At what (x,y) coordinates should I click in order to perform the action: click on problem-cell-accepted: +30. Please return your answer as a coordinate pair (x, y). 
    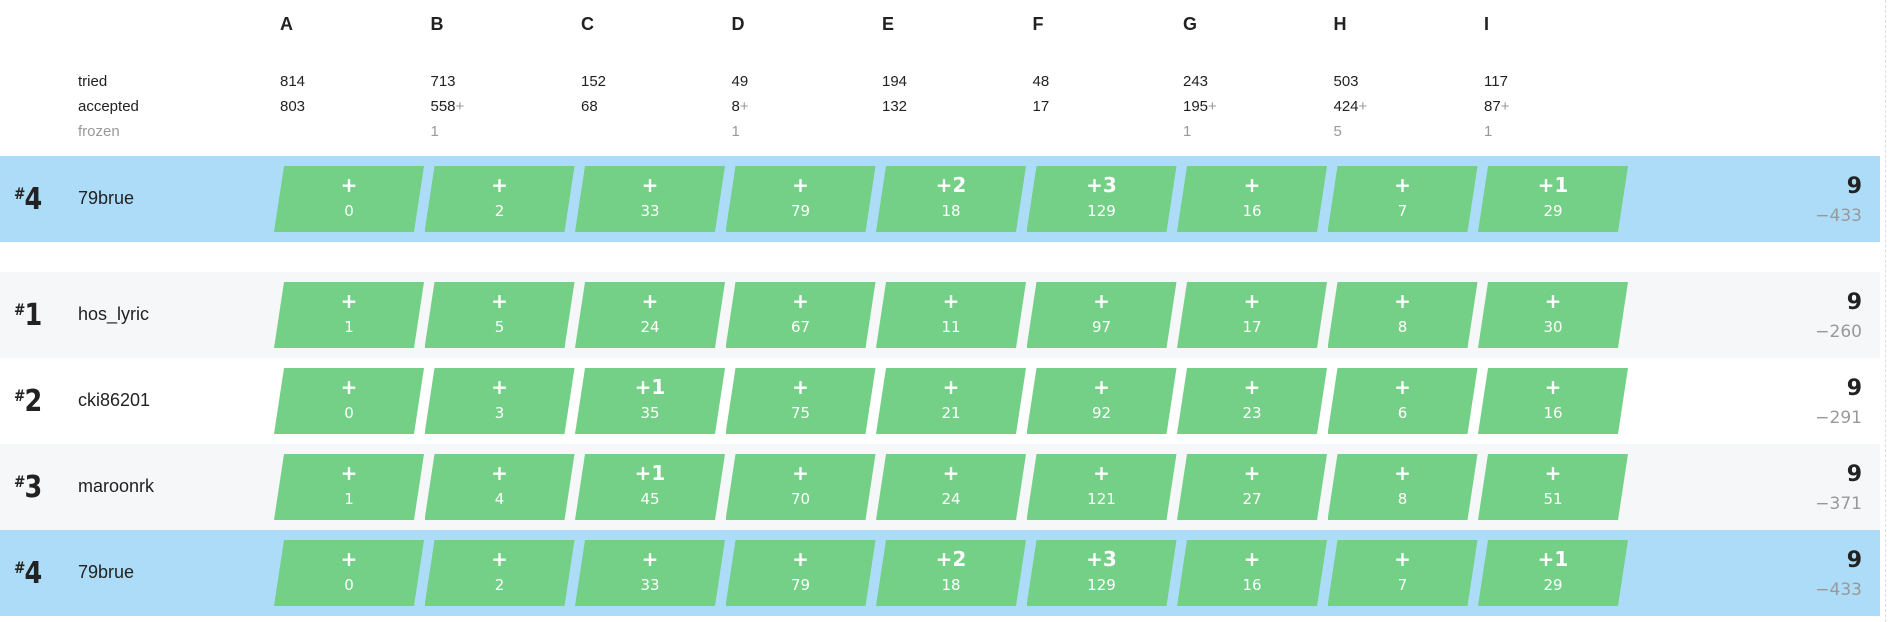
    Looking at the image, I should click on (1553, 315).